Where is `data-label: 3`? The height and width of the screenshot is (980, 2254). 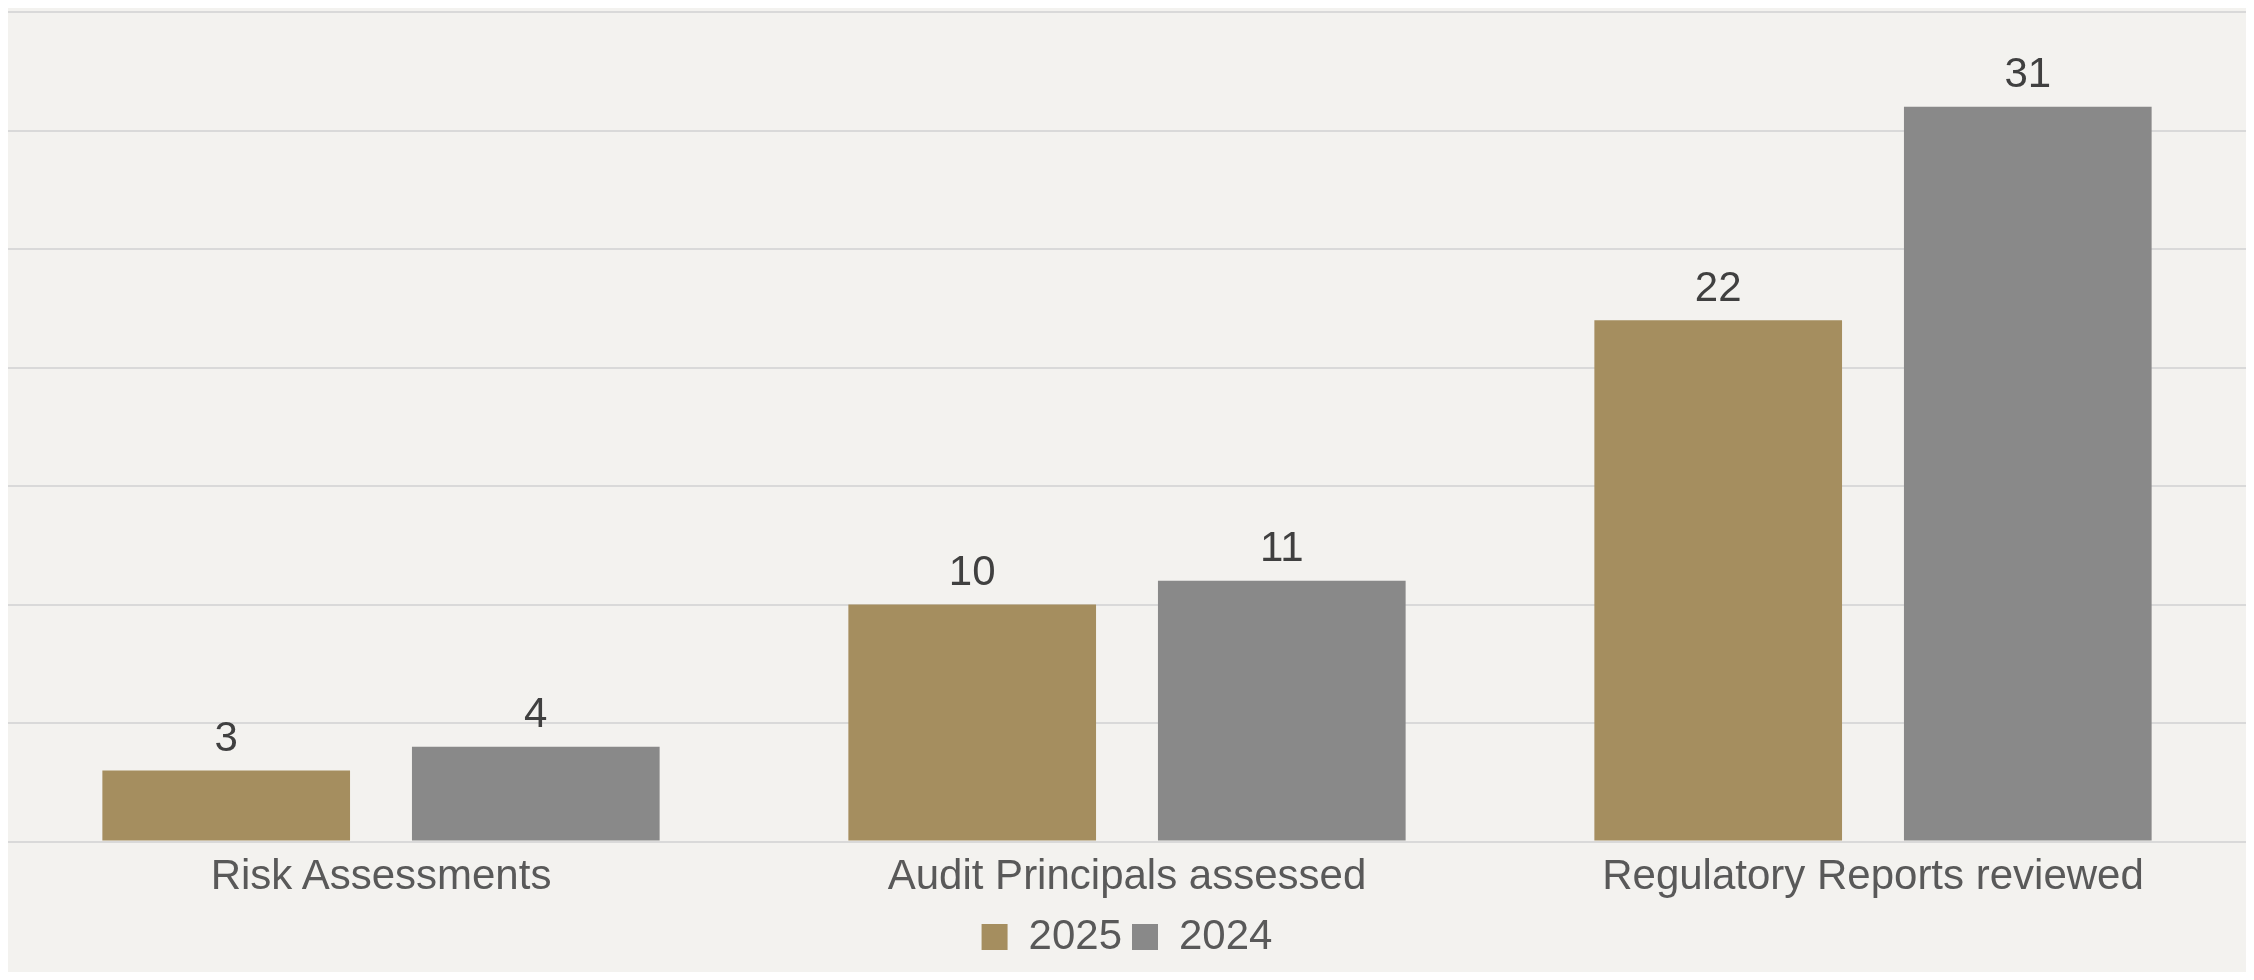 data-label: 3 is located at coordinates (226, 737).